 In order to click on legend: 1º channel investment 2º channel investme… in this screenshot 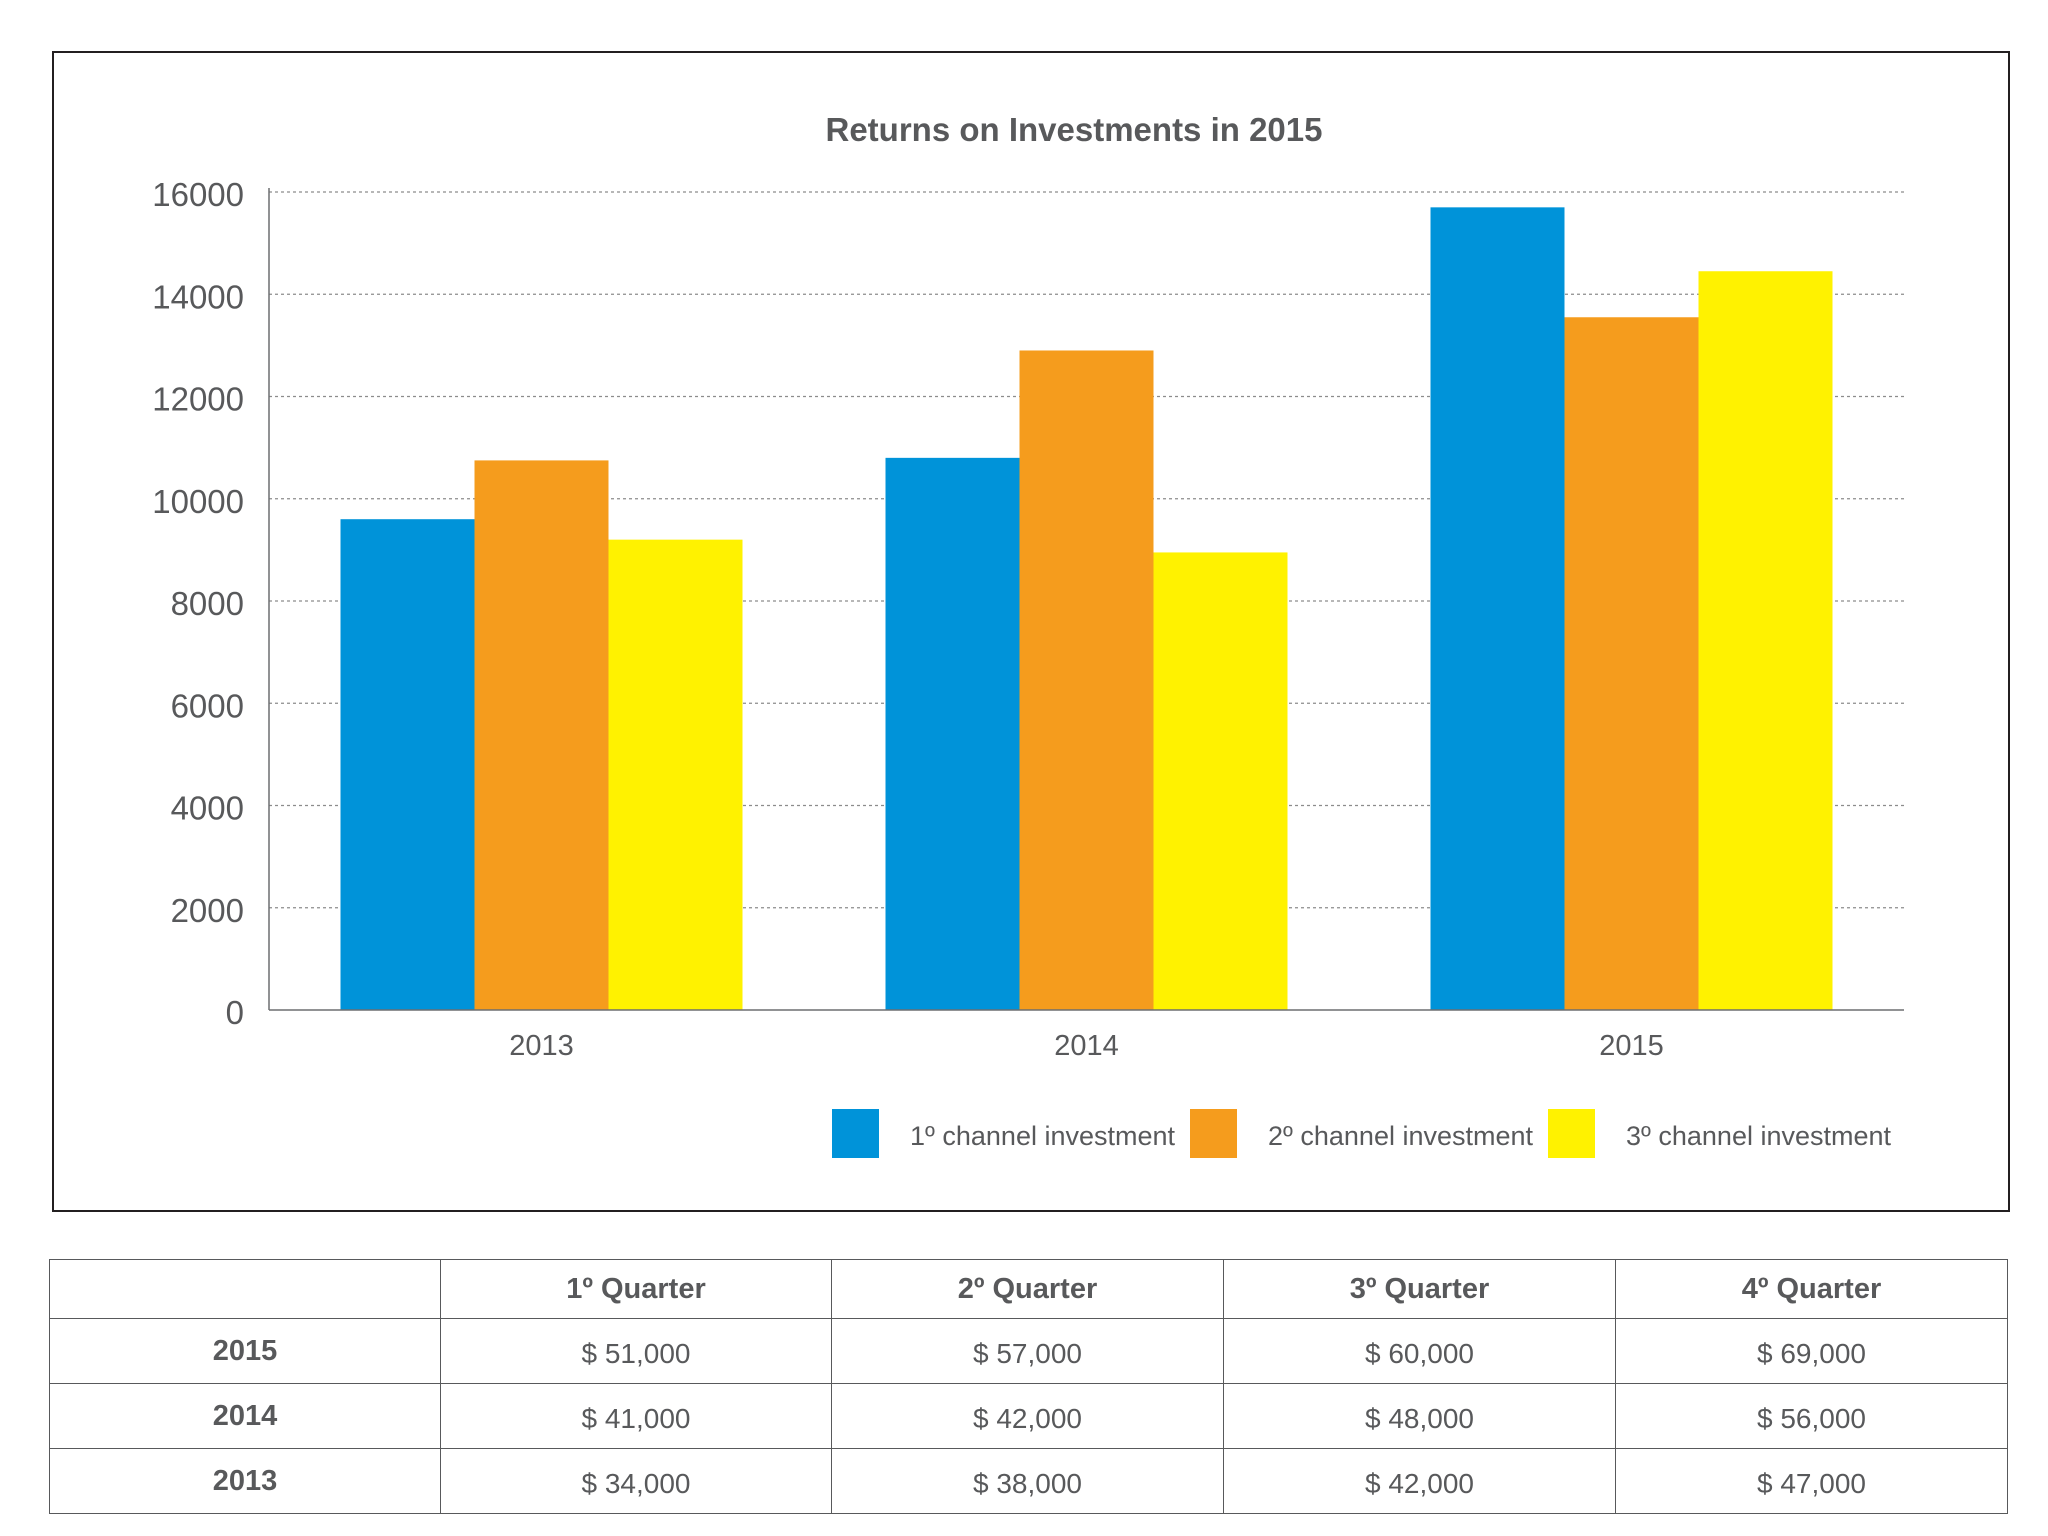, I will do `click(1362, 1133)`.